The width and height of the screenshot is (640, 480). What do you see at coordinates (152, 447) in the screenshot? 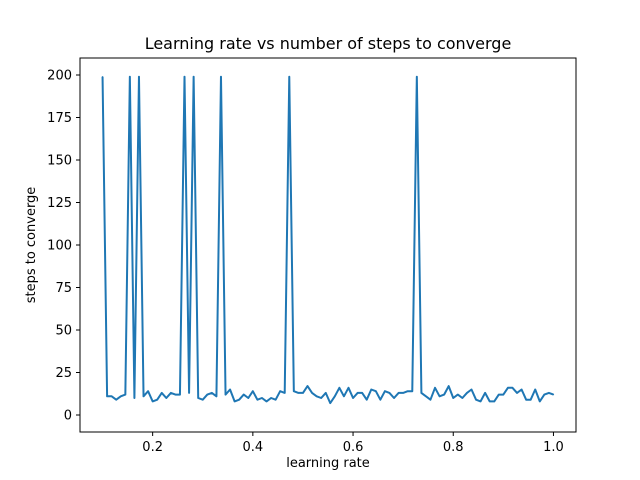
I see `x-tick-label: 0.2` at bounding box center [152, 447].